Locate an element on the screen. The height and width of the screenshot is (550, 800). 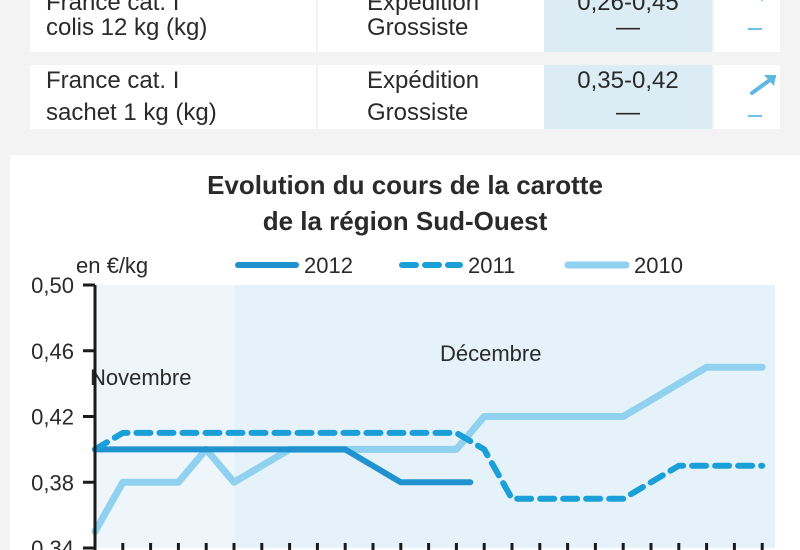
legend-label-2010: 2010 is located at coordinates (658, 265).